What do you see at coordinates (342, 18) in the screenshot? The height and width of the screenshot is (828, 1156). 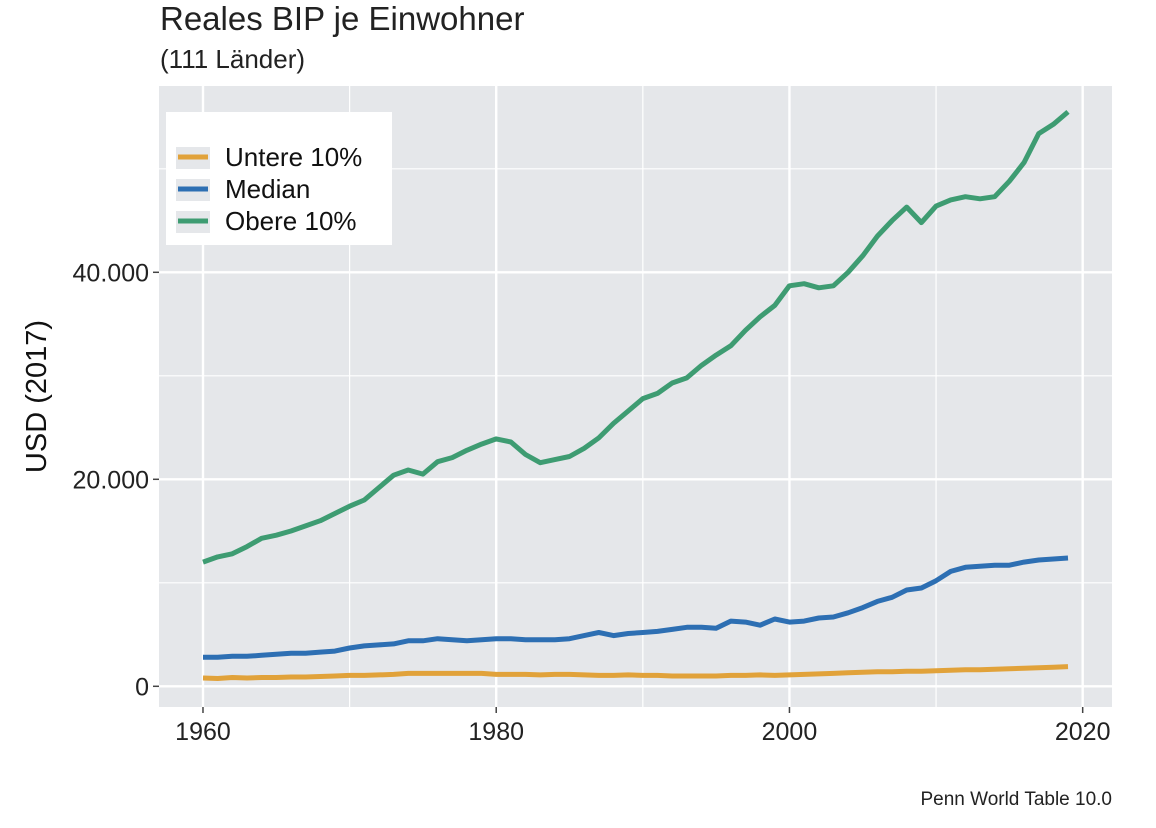 I see `chart-title: Reales BIP je Einwohner` at bounding box center [342, 18].